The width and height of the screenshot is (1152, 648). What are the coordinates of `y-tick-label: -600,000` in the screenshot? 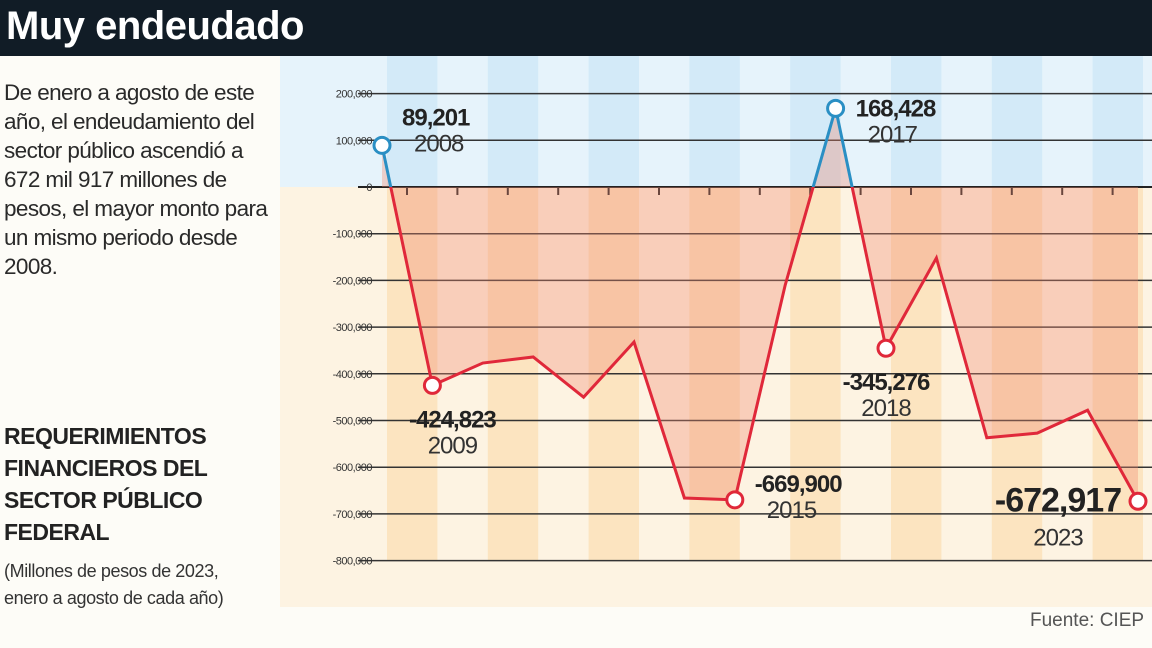 It's located at (353, 468).